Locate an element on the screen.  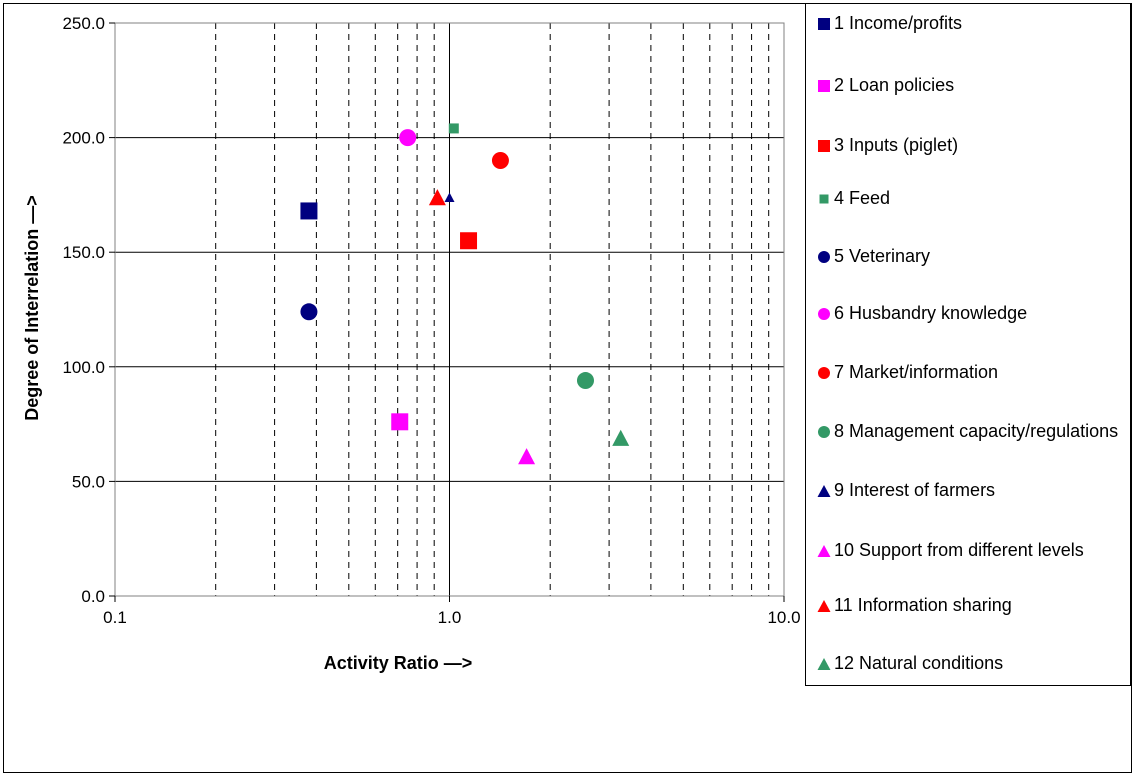
legend-item: 3 Inputs (piglet) is located at coordinates (971, 145).